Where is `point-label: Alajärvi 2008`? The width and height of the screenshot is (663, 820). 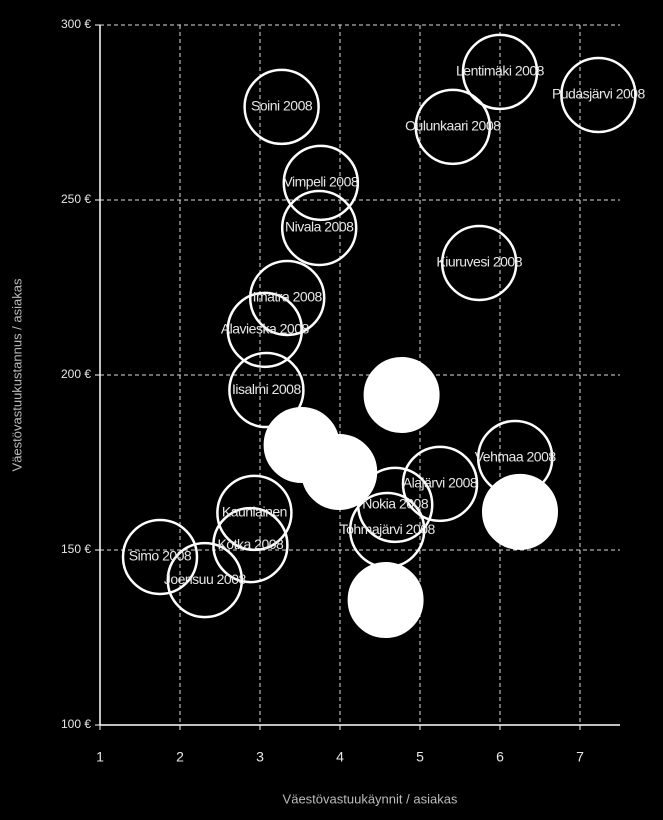
point-label: Alajärvi 2008 is located at coordinates (440, 483).